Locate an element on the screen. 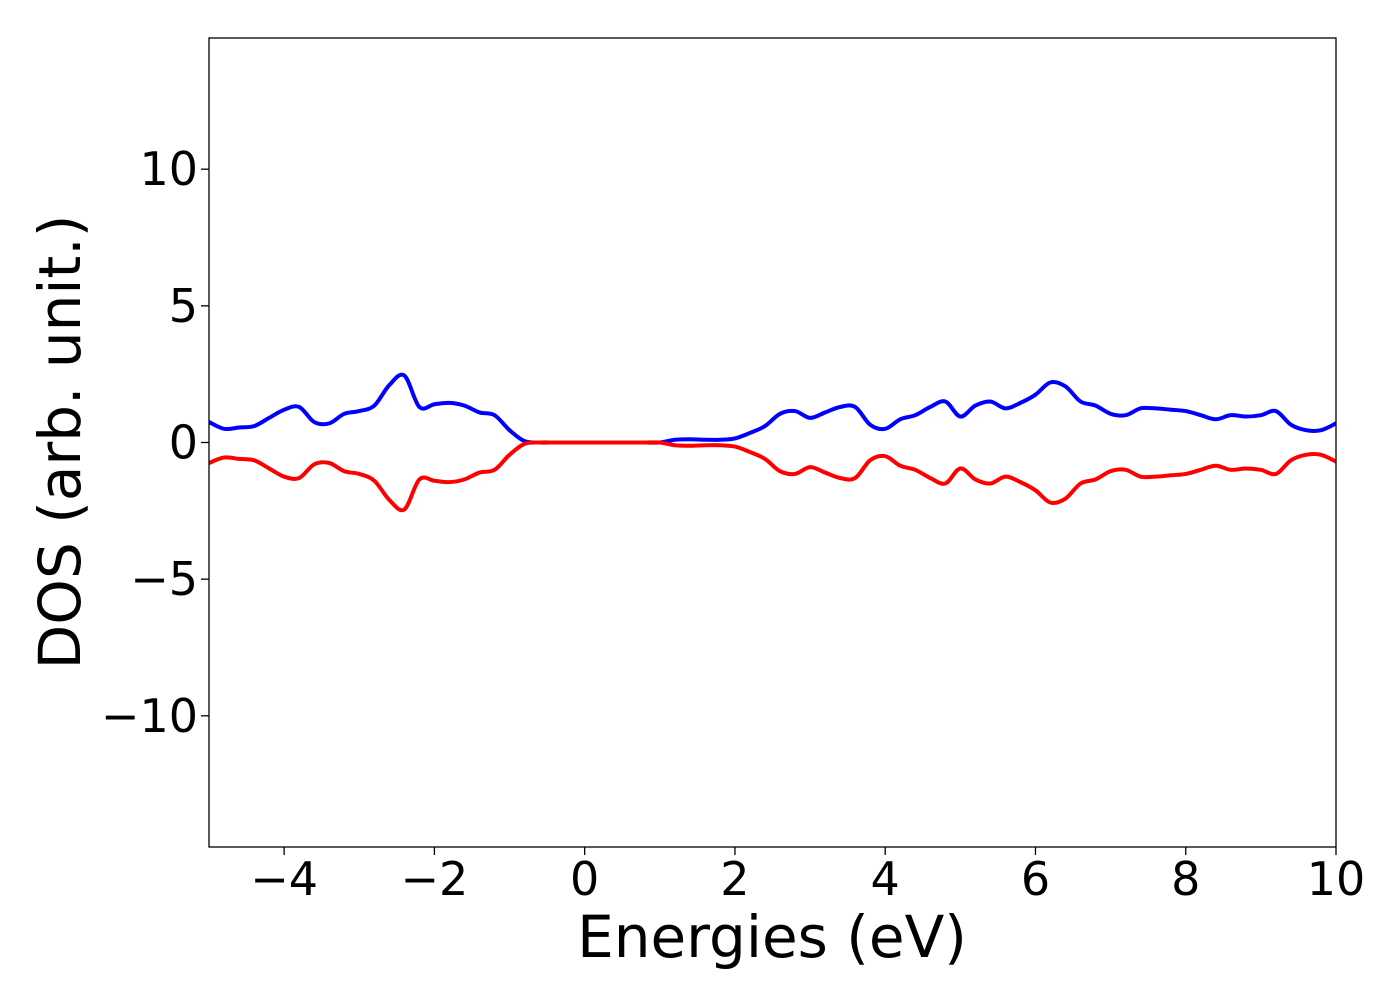  x-tick-label: 4 is located at coordinates (885, 879).